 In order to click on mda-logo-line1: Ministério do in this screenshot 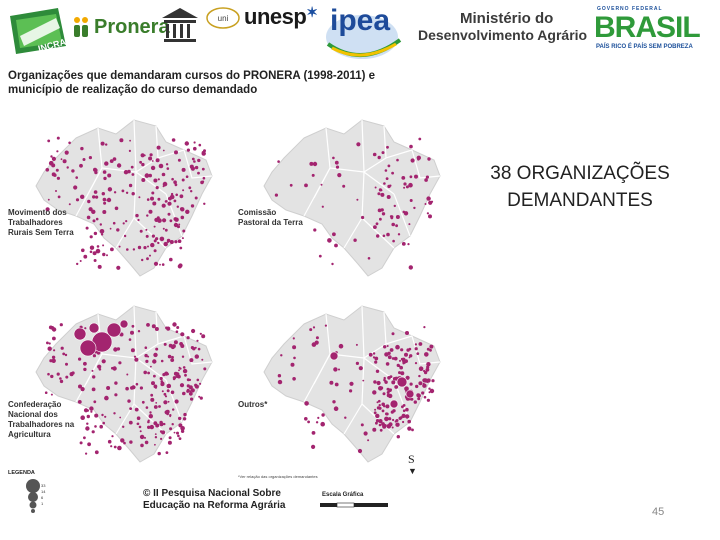, I will do `click(507, 18)`.